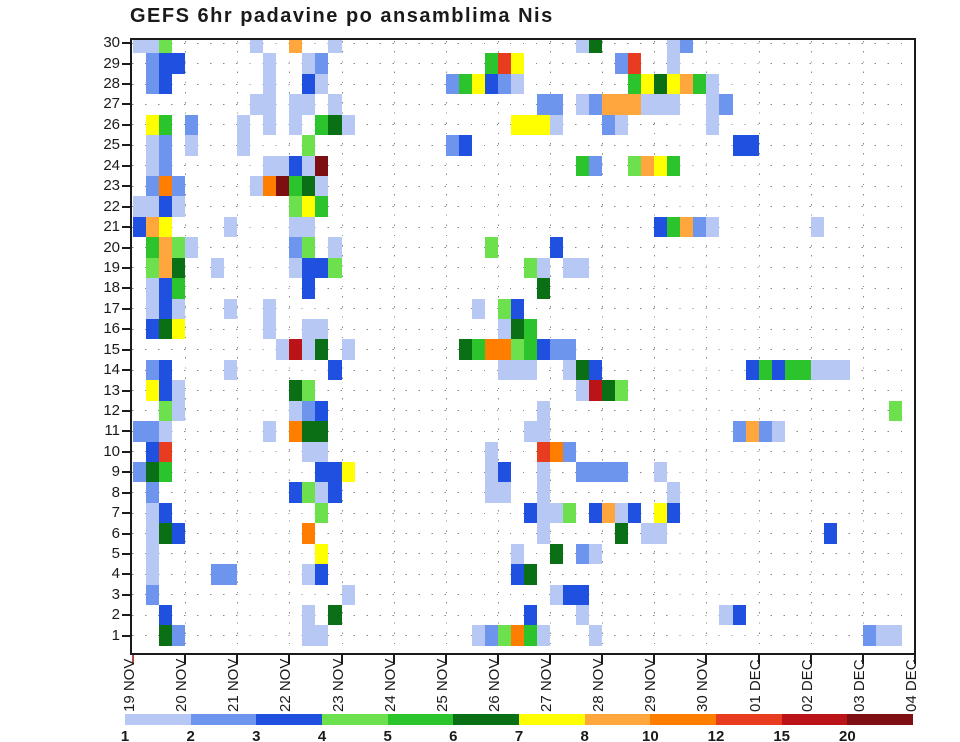 This screenshot has height=742, width=960. What do you see at coordinates (256, 735) in the screenshot?
I see `legend-label: 3` at bounding box center [256, 735].